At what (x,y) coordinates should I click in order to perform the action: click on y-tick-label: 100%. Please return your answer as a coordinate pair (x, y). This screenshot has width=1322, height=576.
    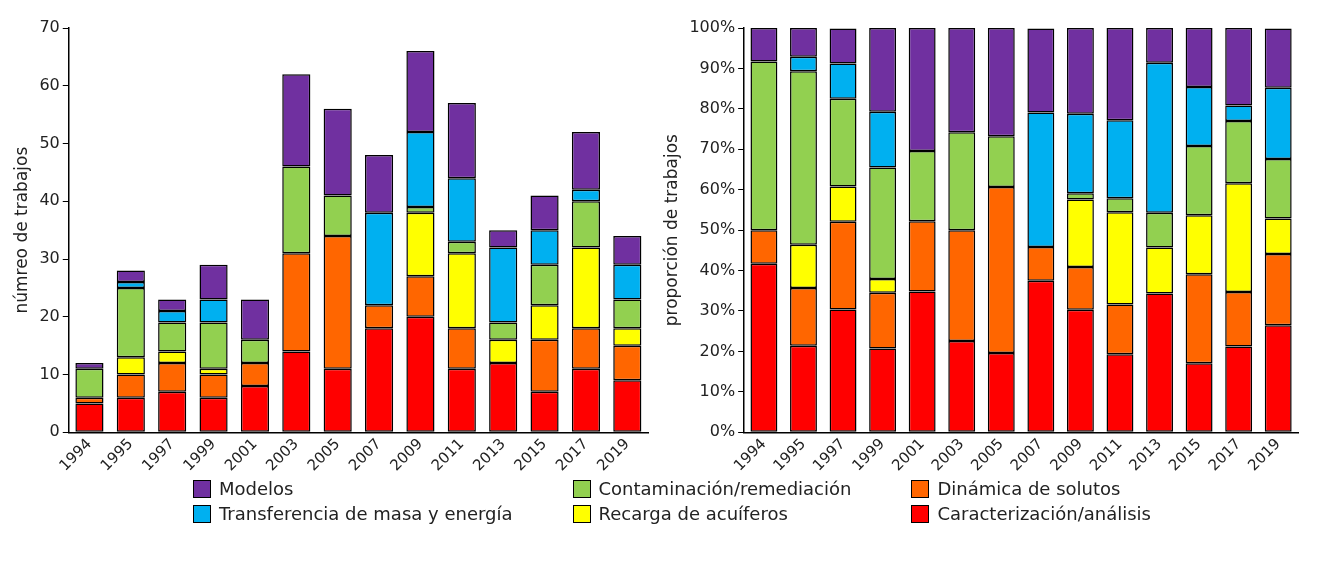
    Looking at the image, I should click on (712, 27).